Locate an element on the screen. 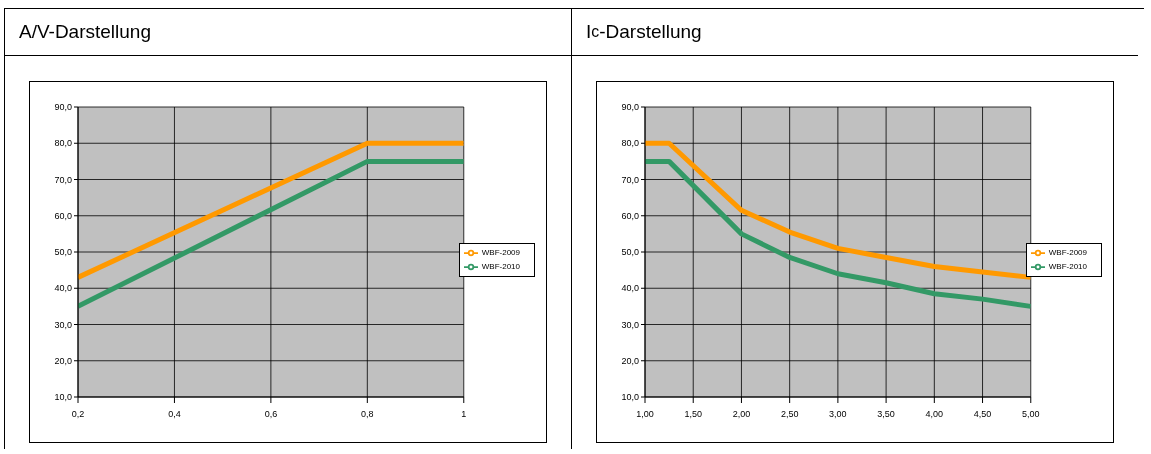 Image resolution: width=1151 pixels, height=454 pixels. x-tick-label: 0,8 is located at coordinates (367, 414).